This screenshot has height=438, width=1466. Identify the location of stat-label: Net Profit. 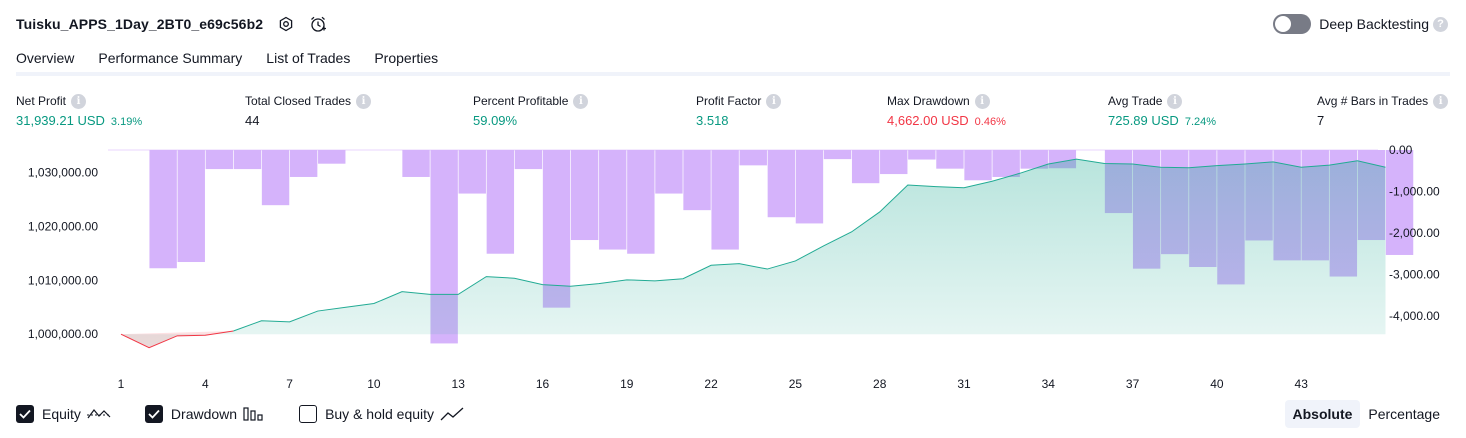
(41, 101).